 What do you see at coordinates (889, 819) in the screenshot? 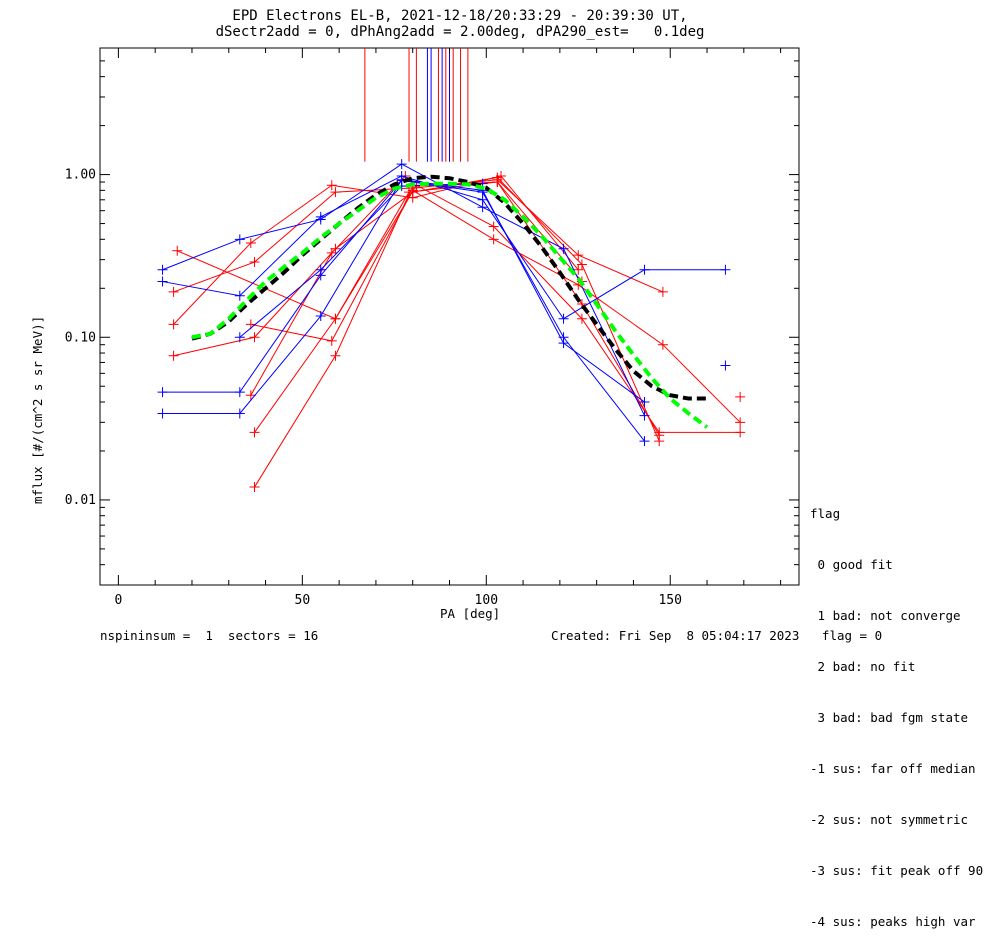
I see `legend-item: -2 sus: not symmetric` at bounding box center [889, 819].